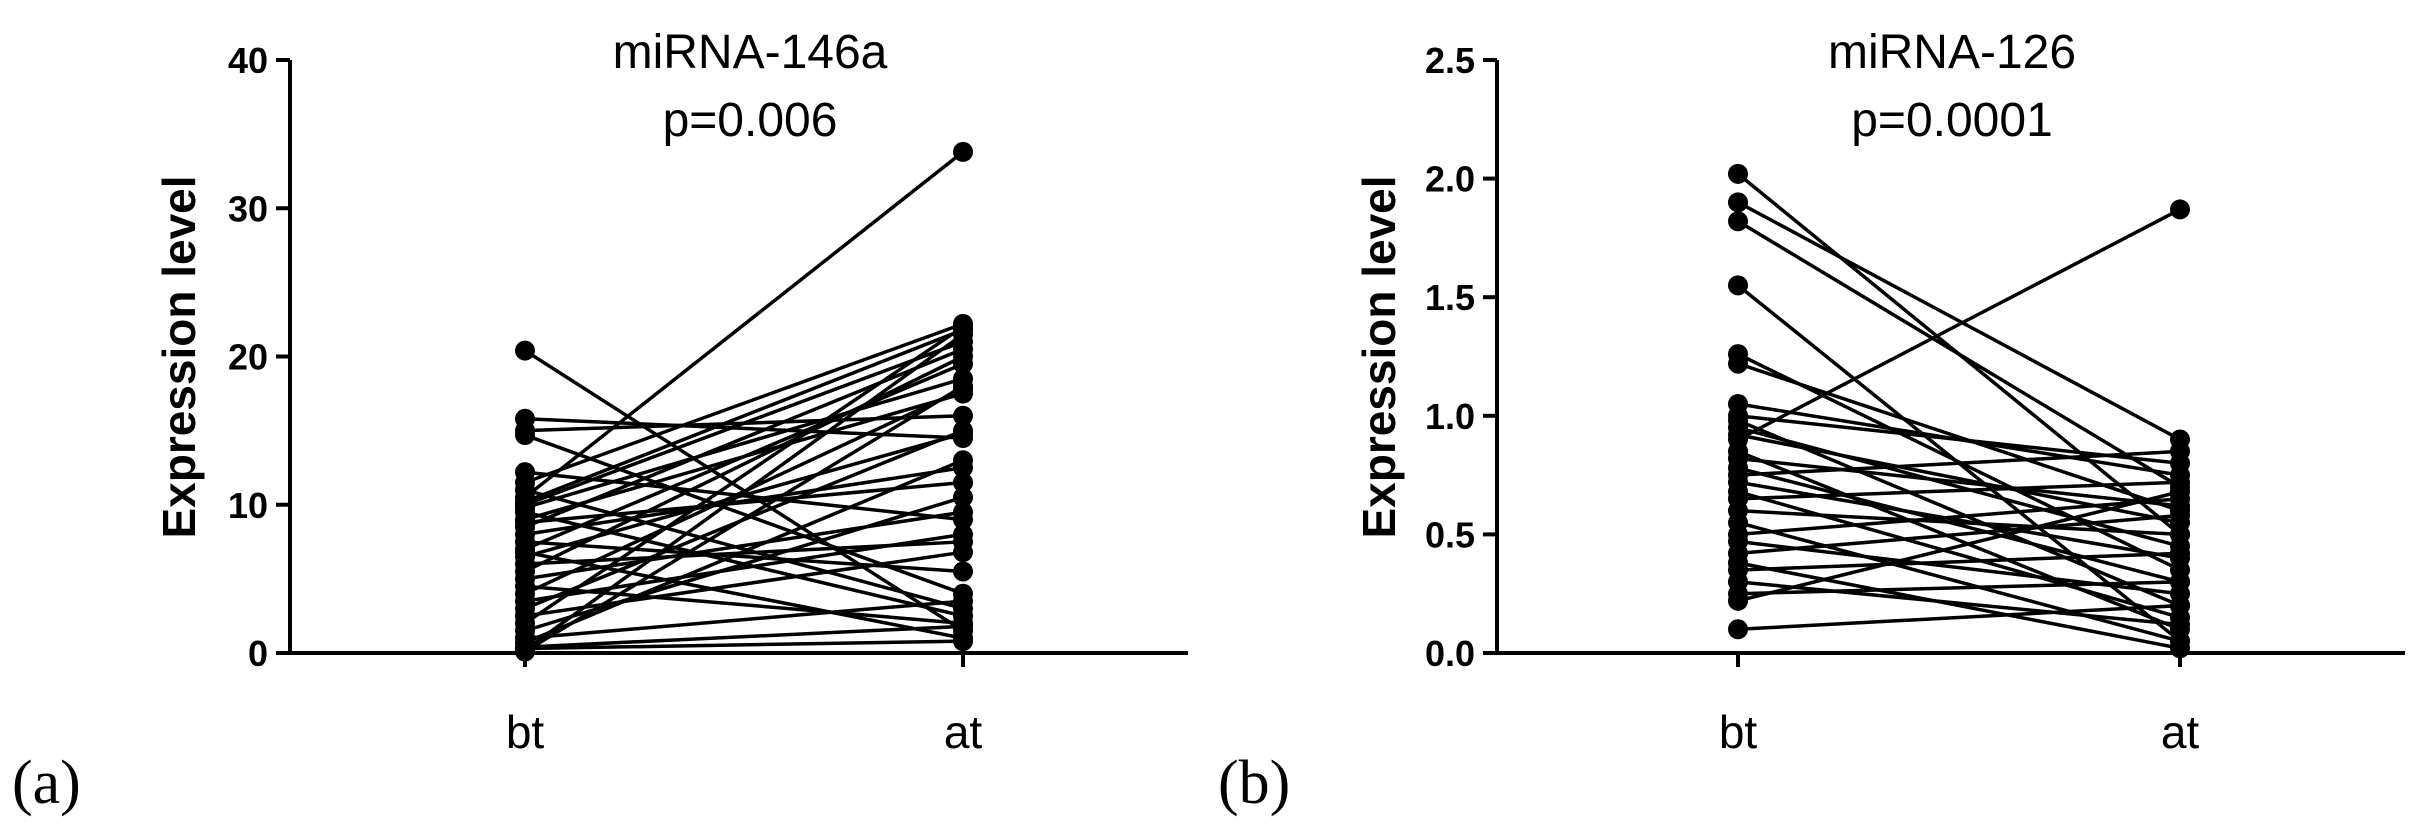 The width and height of the screenshot is (2419, 836). I want to click on y-tick-label: 40, so click(248, 60).